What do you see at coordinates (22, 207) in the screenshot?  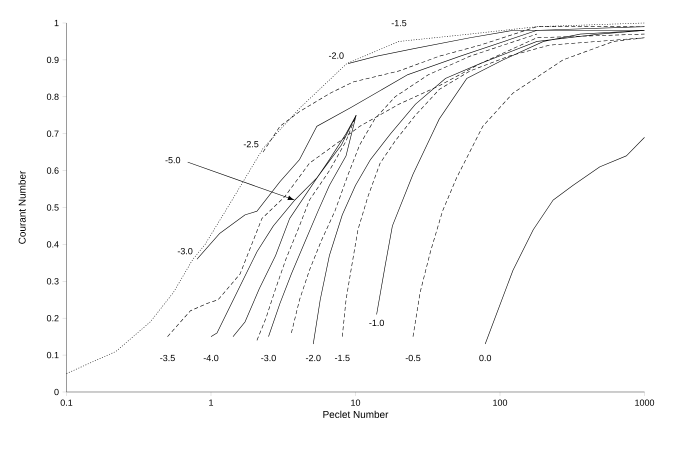 I see `y-axis-title: Courant Number` at bounding box center [22, 207].